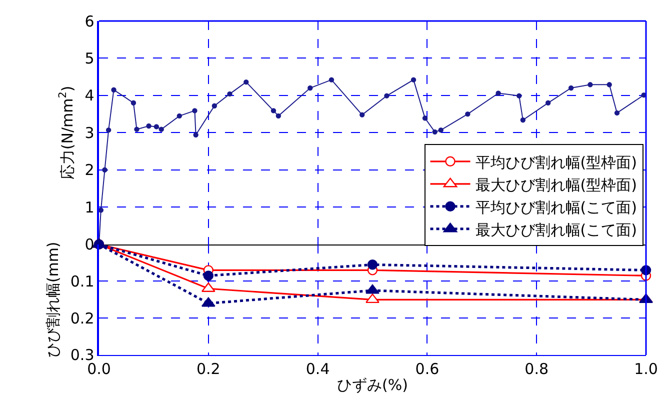 This screenshot has height=405, width=670. I want to click on y-tick-label: 0, so click(89, 245).